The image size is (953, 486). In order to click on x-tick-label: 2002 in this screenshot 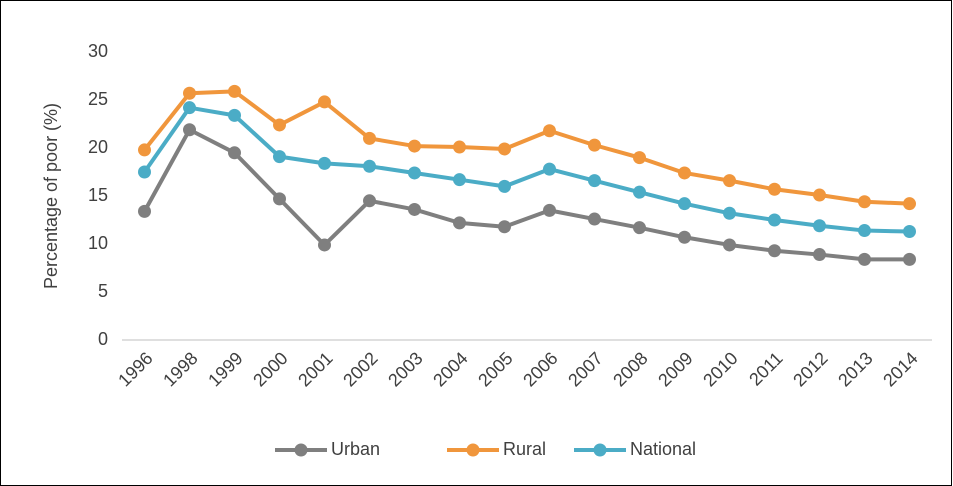, I will do `click(360, 369)`.